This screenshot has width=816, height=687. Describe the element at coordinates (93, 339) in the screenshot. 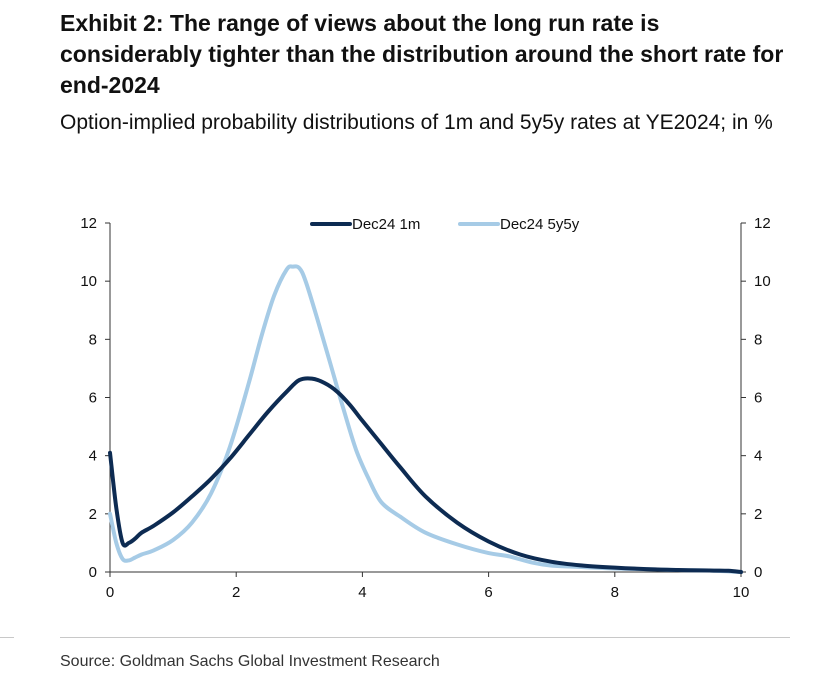

I see `y-tick-label-left: 8` at that location.